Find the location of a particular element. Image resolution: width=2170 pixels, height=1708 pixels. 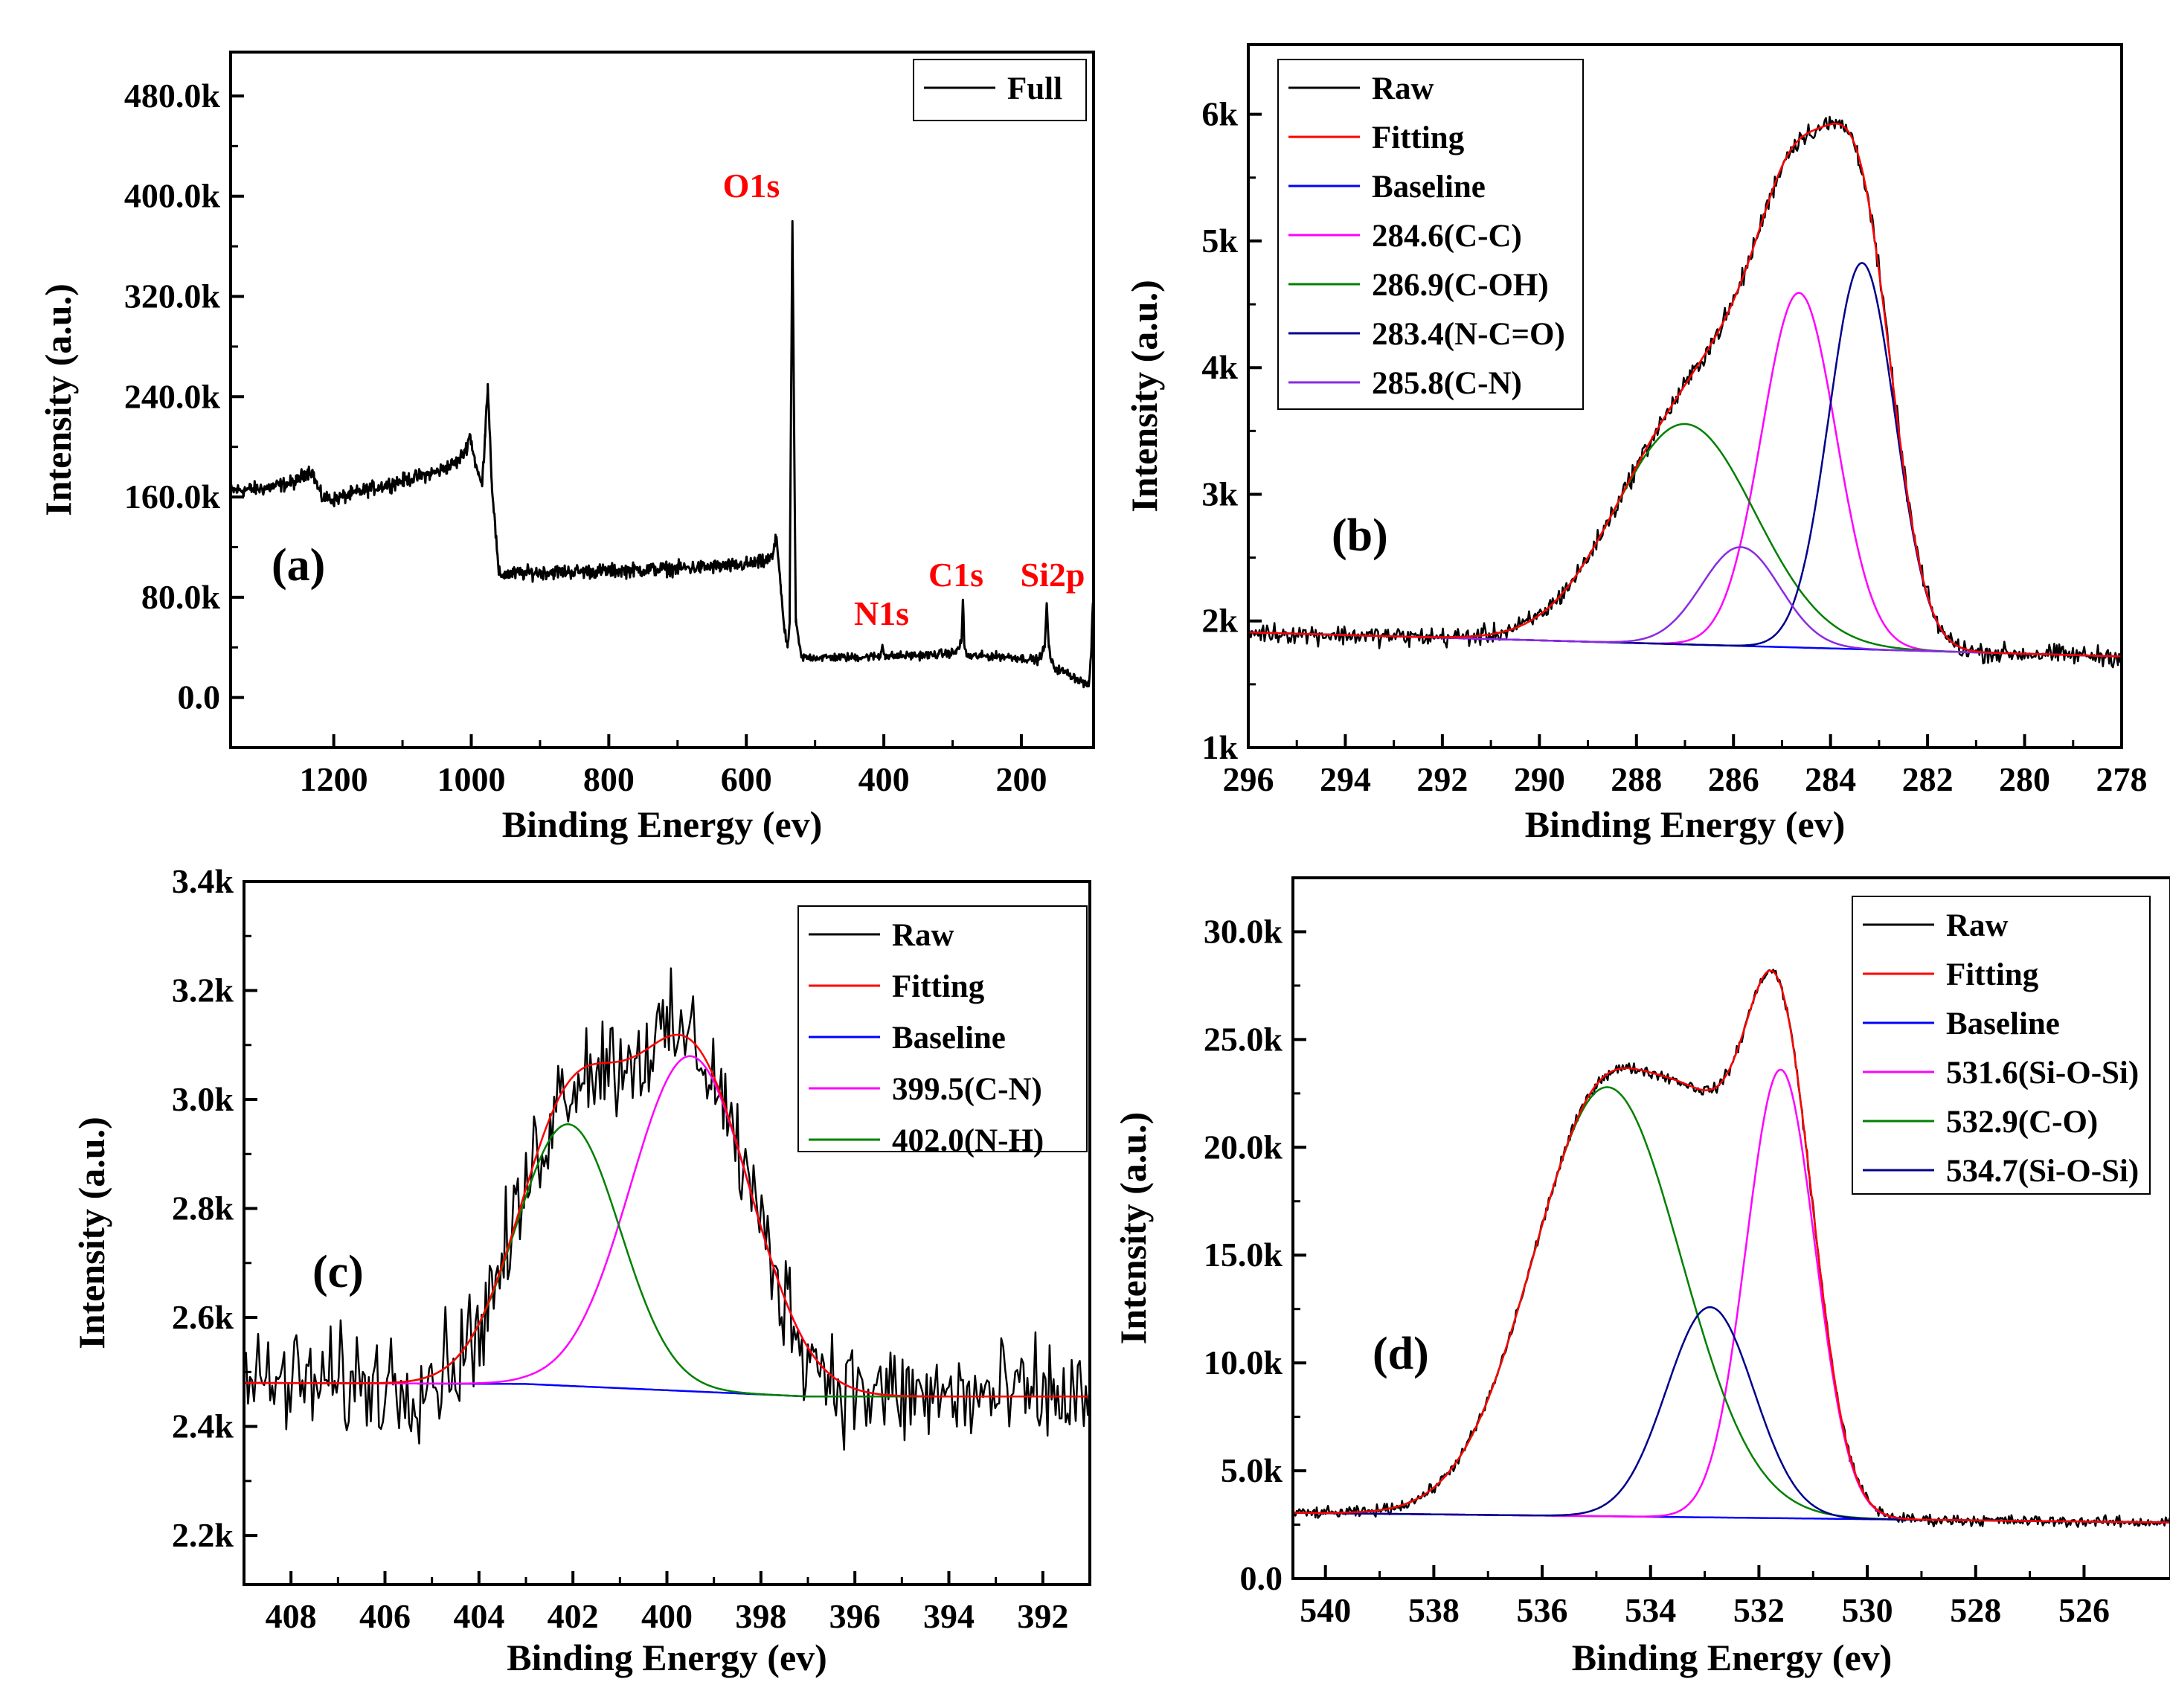

y-tick-label: 2.6k is located at coordinates (203, 1317).